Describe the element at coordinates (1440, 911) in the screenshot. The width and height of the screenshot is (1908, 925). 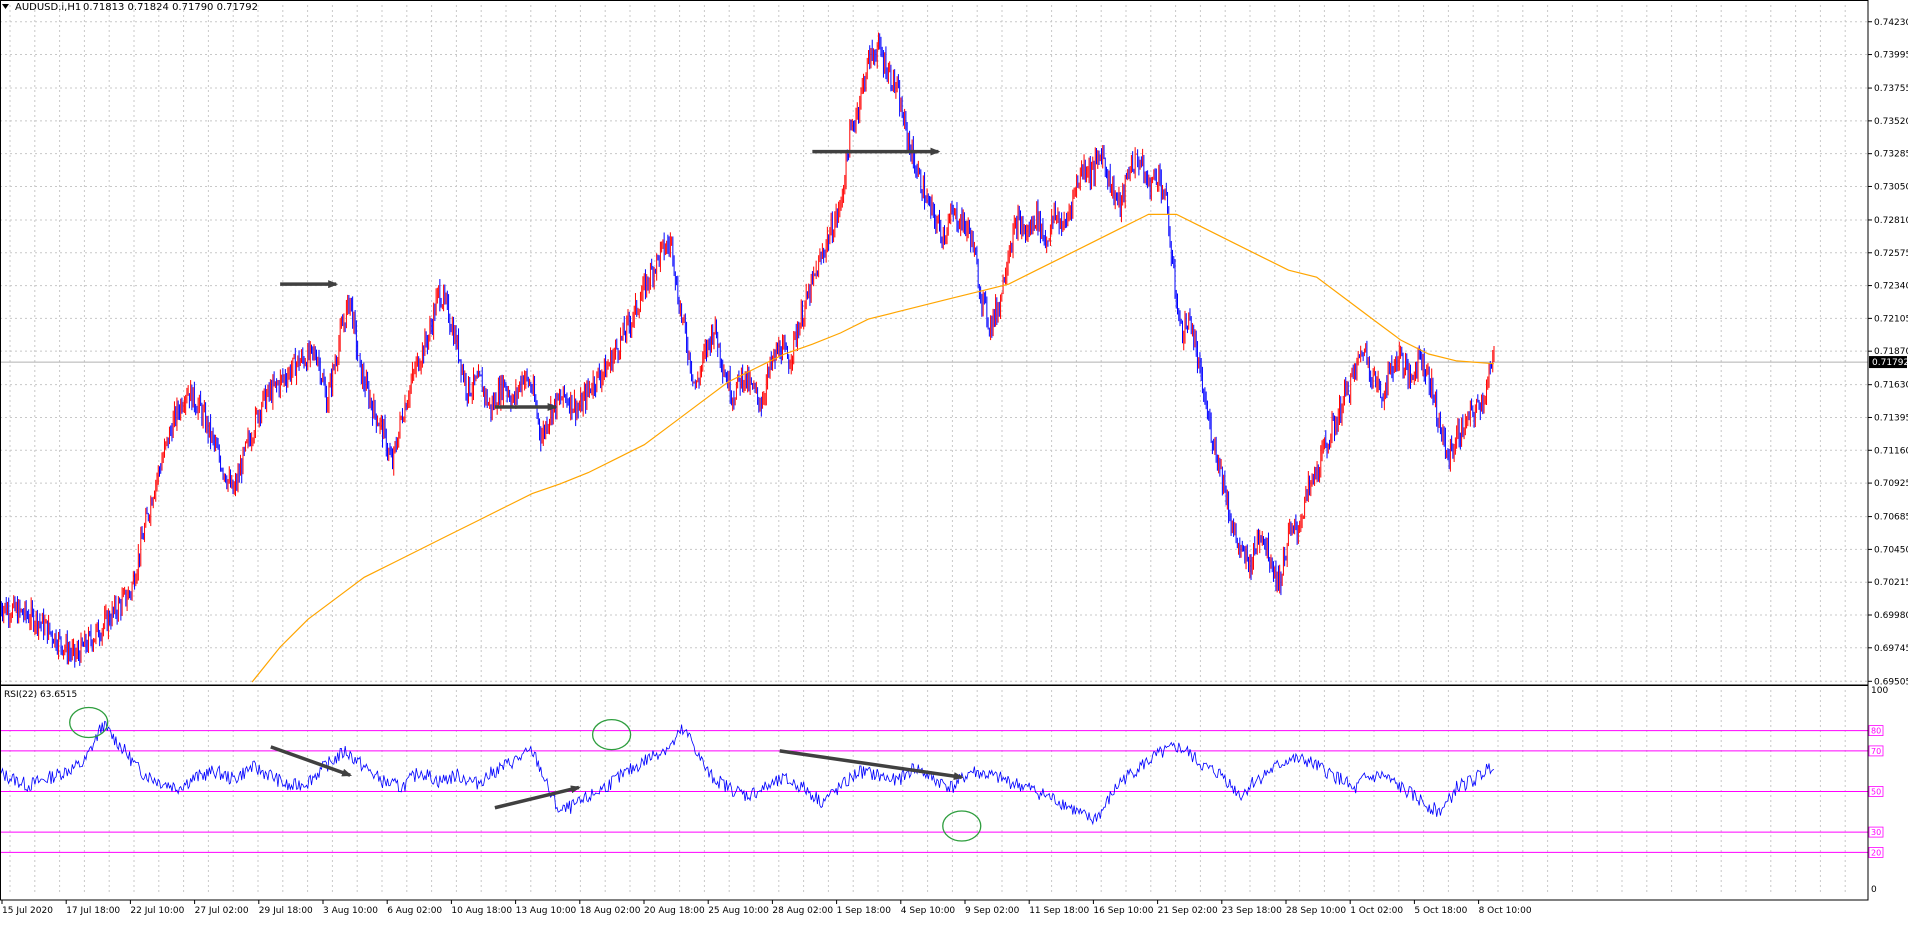
I see `x-tick-label: 5 Oct 18:00` at that location.